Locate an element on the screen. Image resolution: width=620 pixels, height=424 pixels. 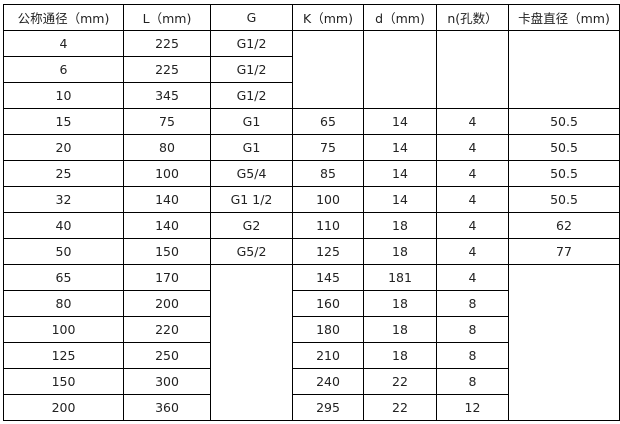
cell-k: 295 is located at coordinates (328, 407).